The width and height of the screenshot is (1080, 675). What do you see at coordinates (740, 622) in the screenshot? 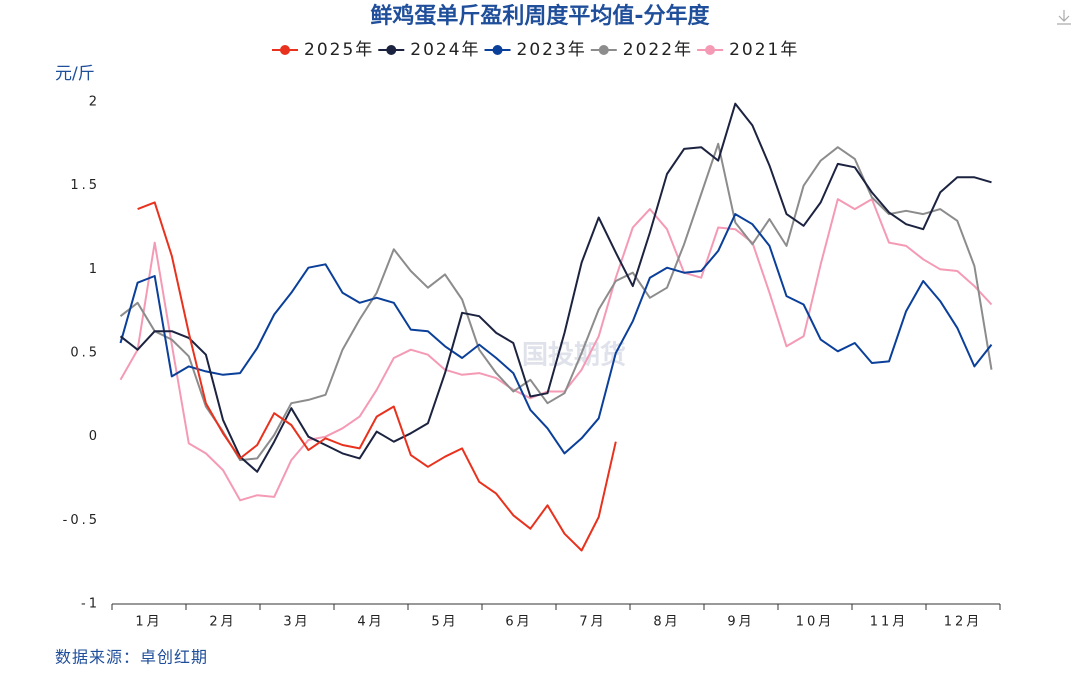
I see `x-tick-label: 9月` at bounding box center [740, 622].